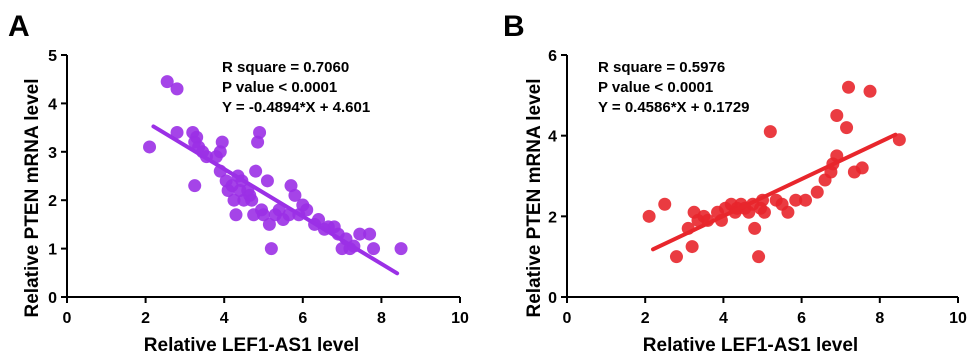 Image resolution: width=971 pixels, height=363 pixels. What do you see at coordinates (52, 56) in the screenshot?
I see `y-tick-label: 5` at bounding box center [52, 56].